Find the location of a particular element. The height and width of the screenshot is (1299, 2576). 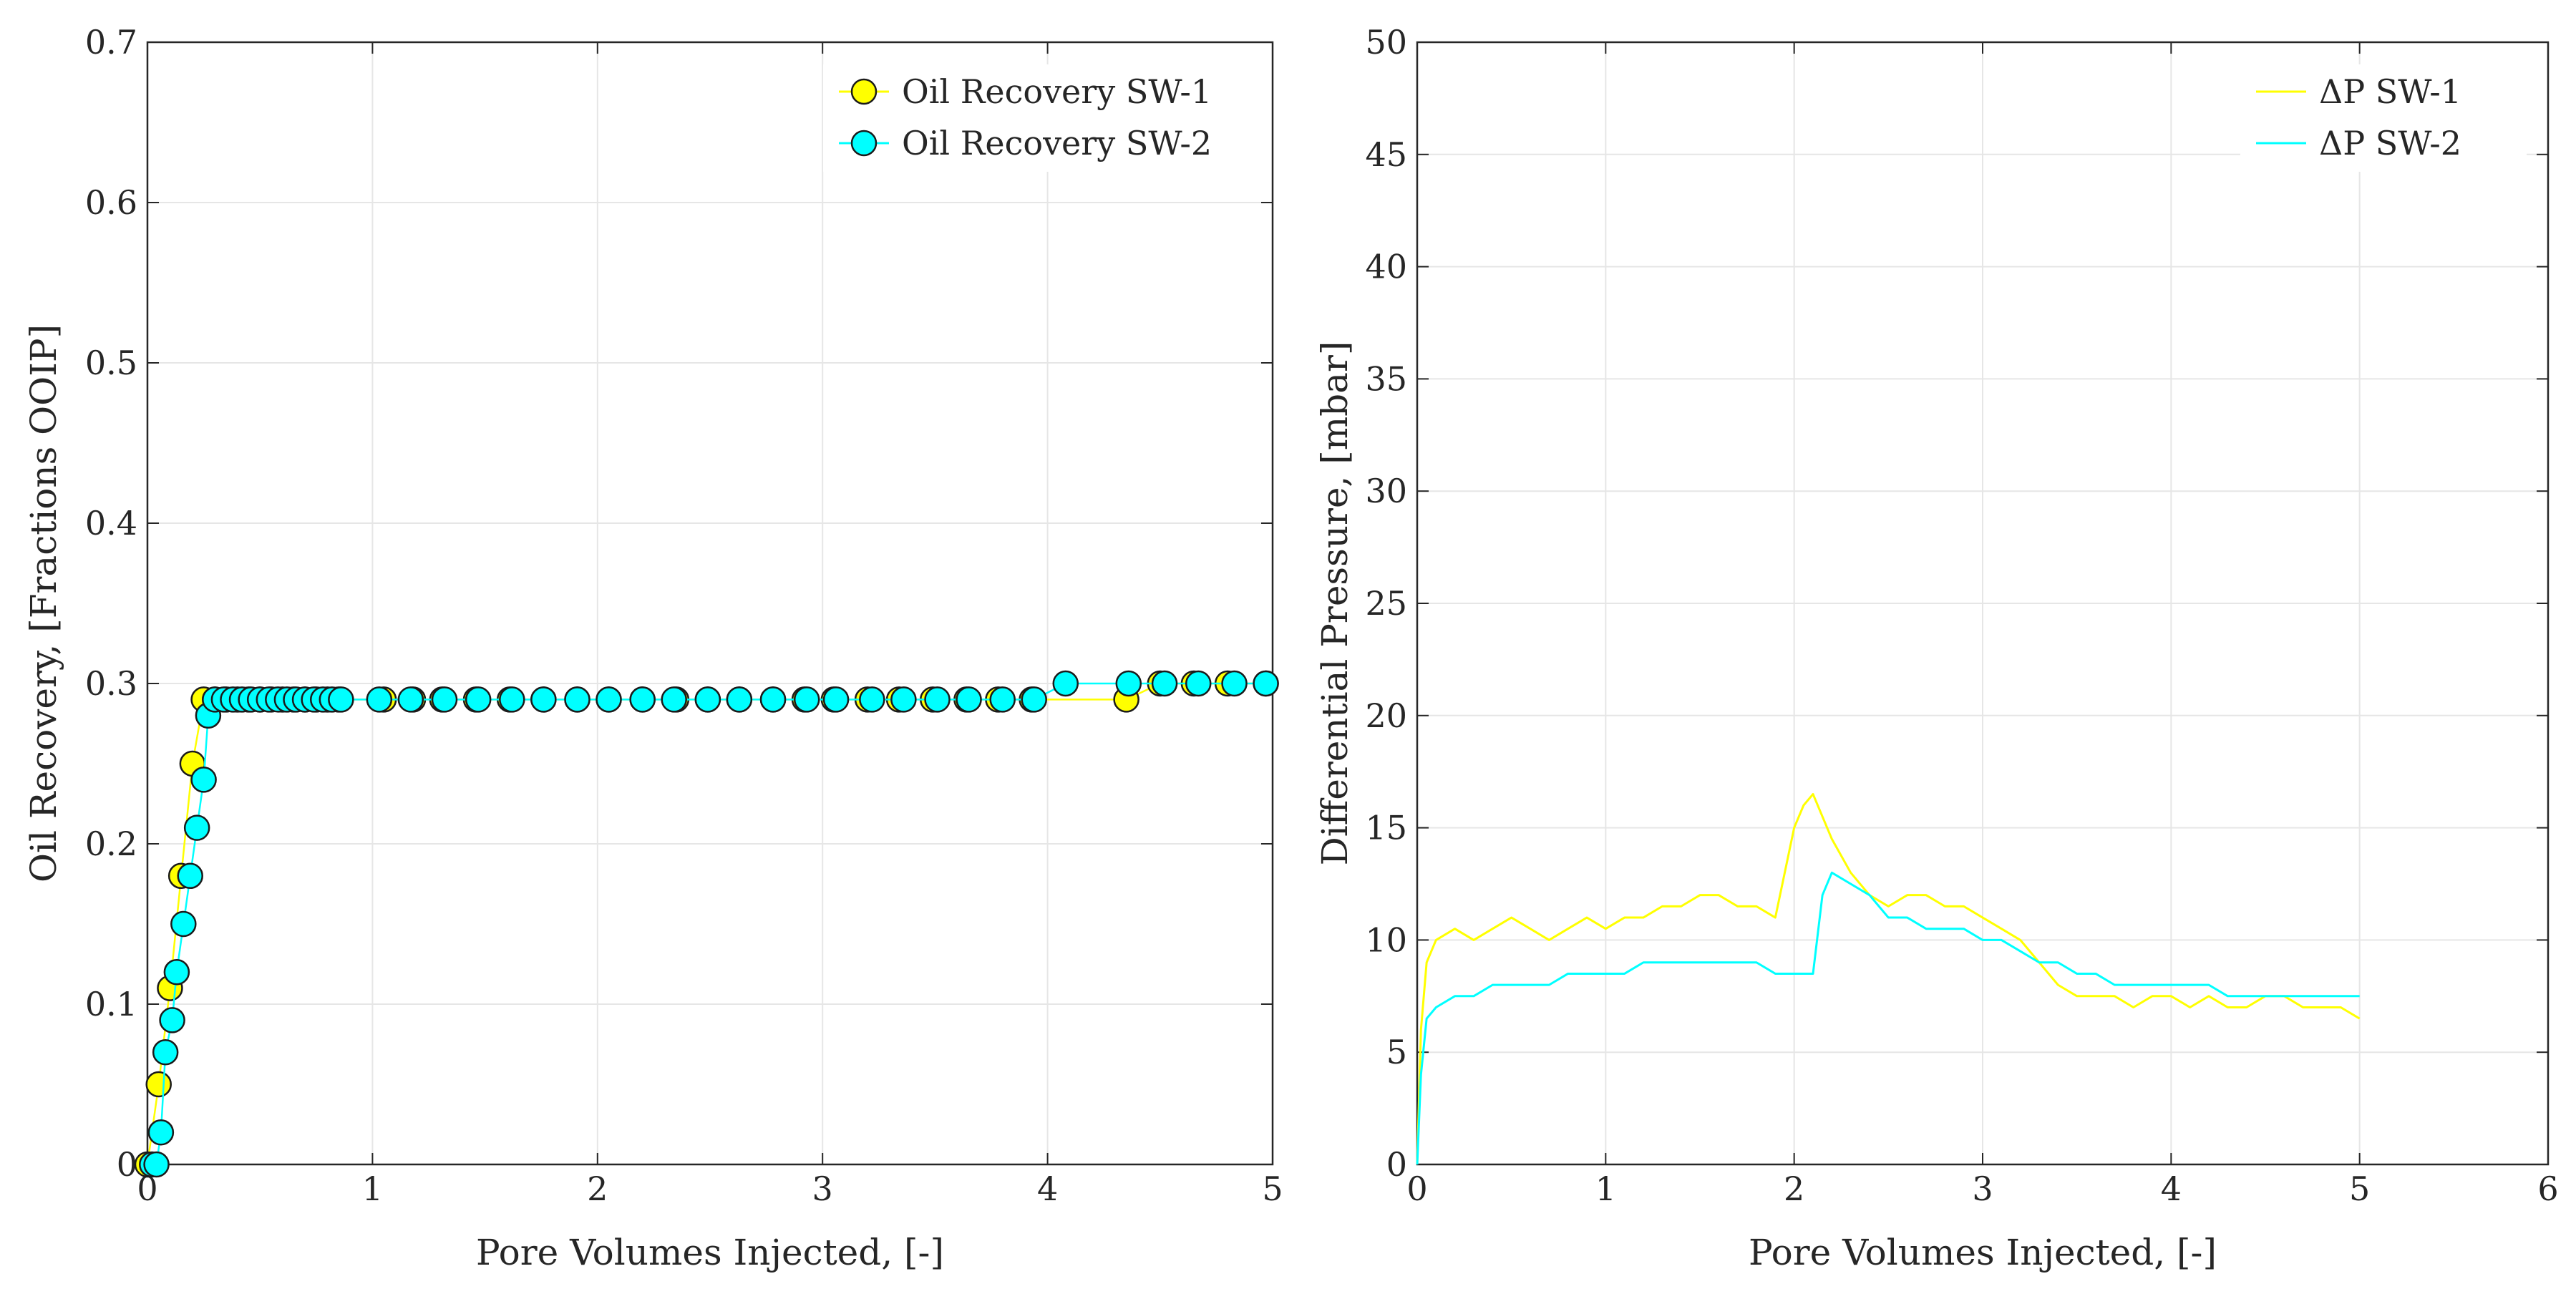

y-axis-label: Differential Pressure, [mbar] is located at coordinates (1335, 603).